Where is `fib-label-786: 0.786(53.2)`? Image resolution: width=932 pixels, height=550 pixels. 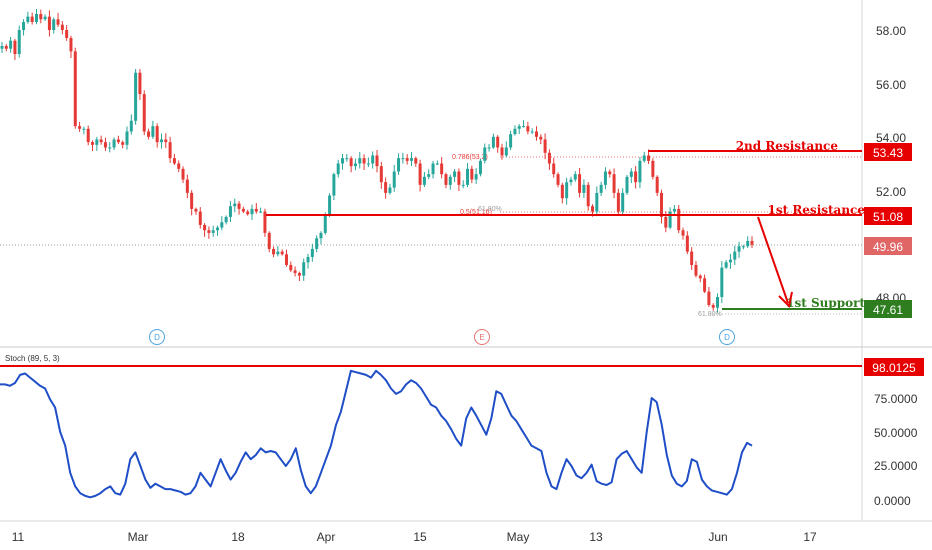 fib-label-786: 0.786(53.2) is located at coordinates (470, 157).